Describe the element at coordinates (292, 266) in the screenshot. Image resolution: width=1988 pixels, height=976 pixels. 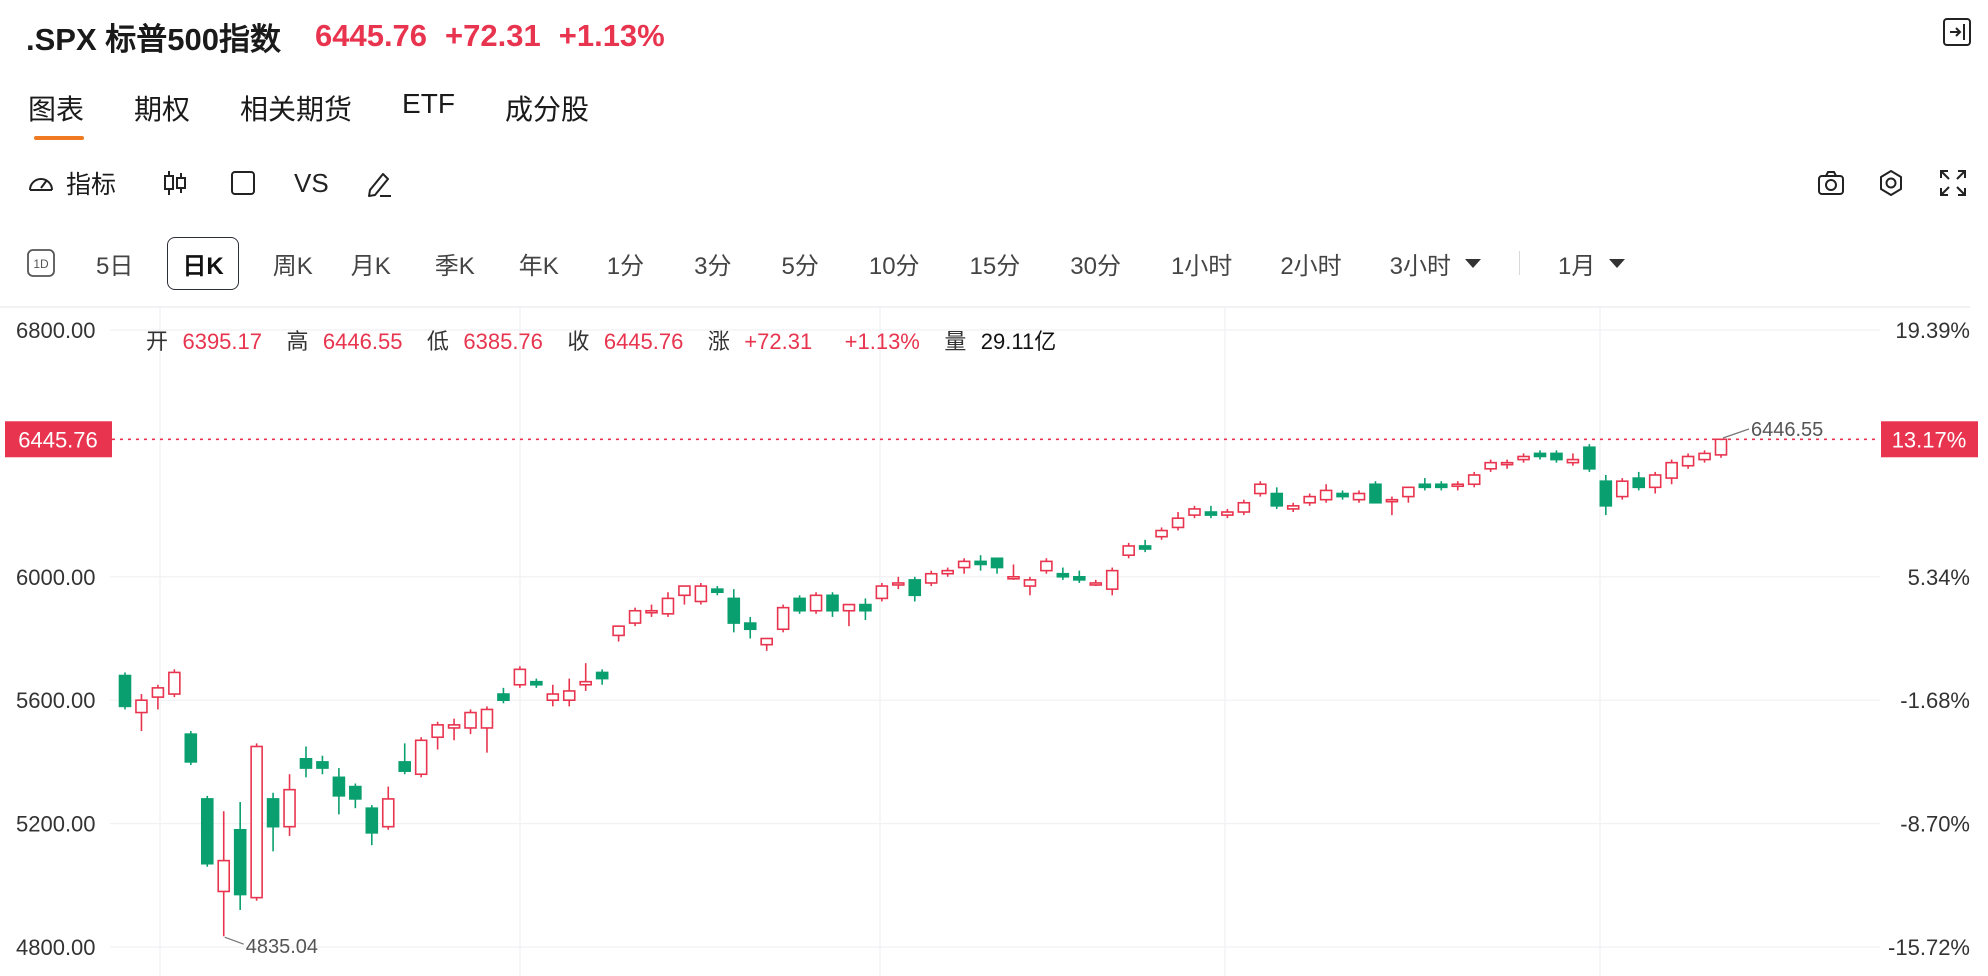
I see `period-week-k: 周K` at that location.